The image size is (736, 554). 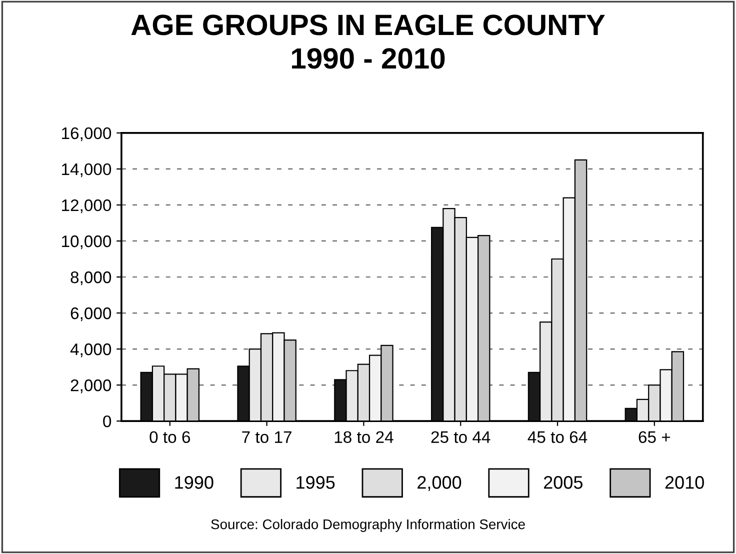 I want to click on y-tick-label: 16,000, so click(x=87, y=134).